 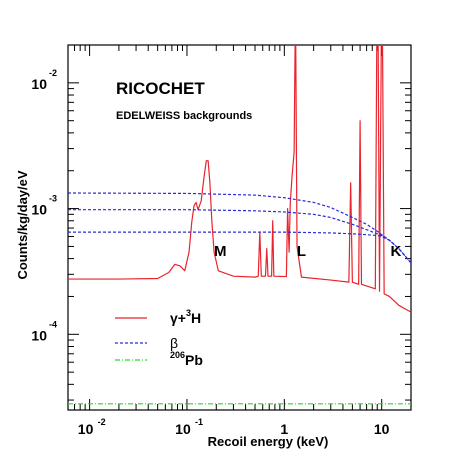 I want to click on y-tick-label-1-exponent: -3, so click(x=53, y=199).